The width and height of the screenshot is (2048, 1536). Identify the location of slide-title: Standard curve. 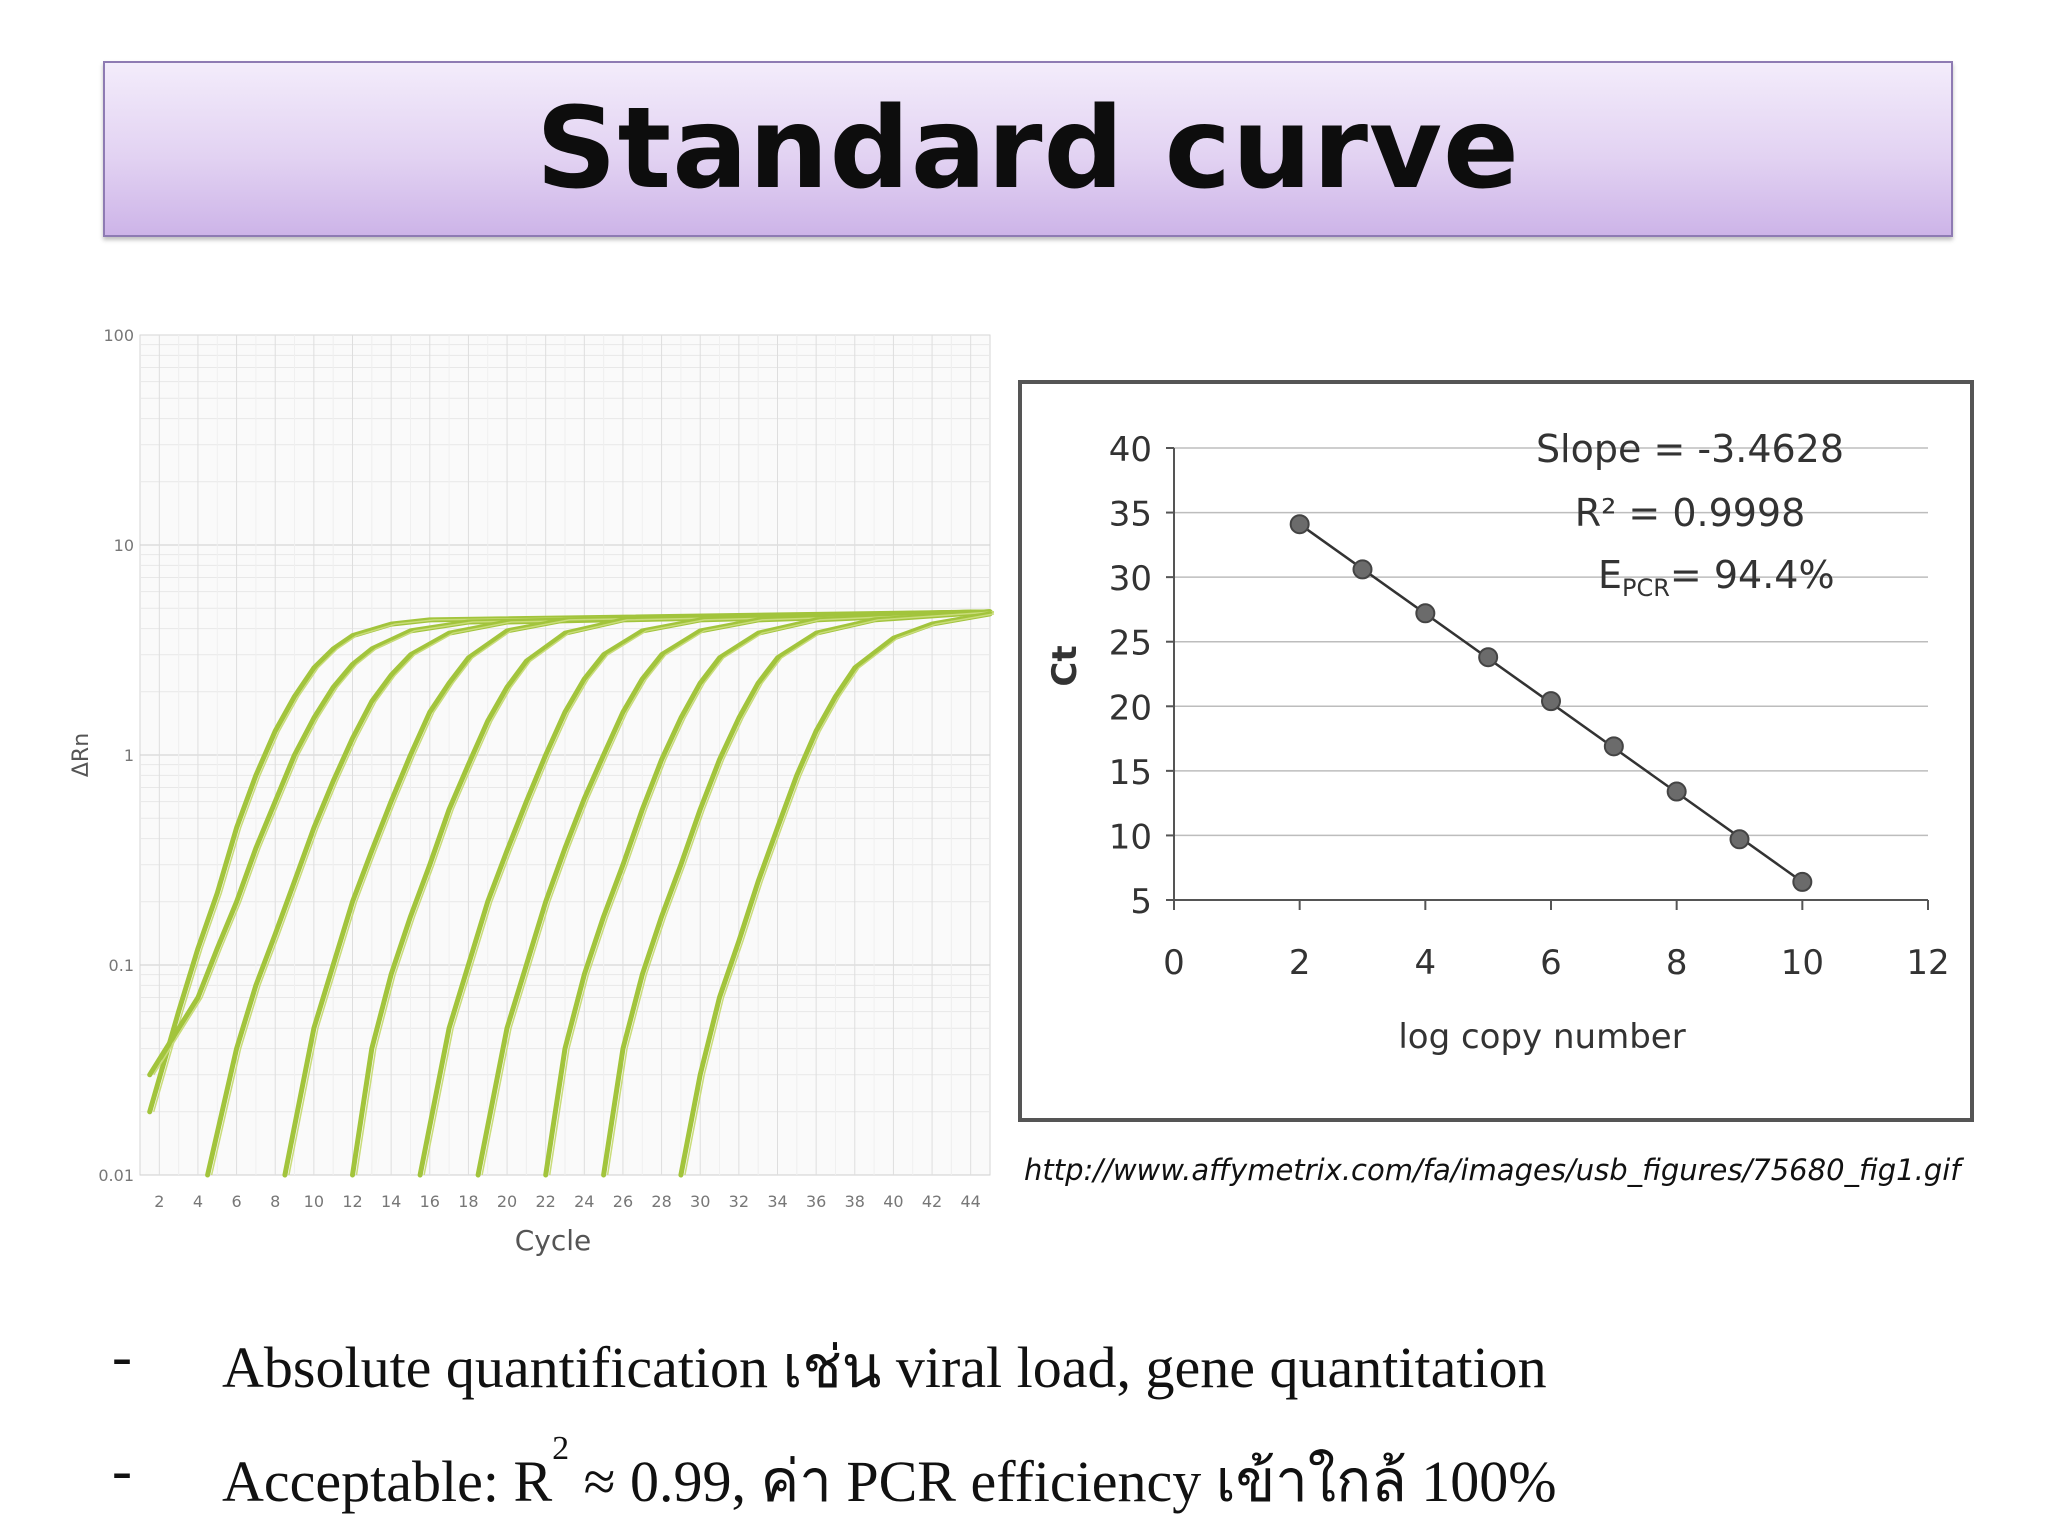
(1028, 149).